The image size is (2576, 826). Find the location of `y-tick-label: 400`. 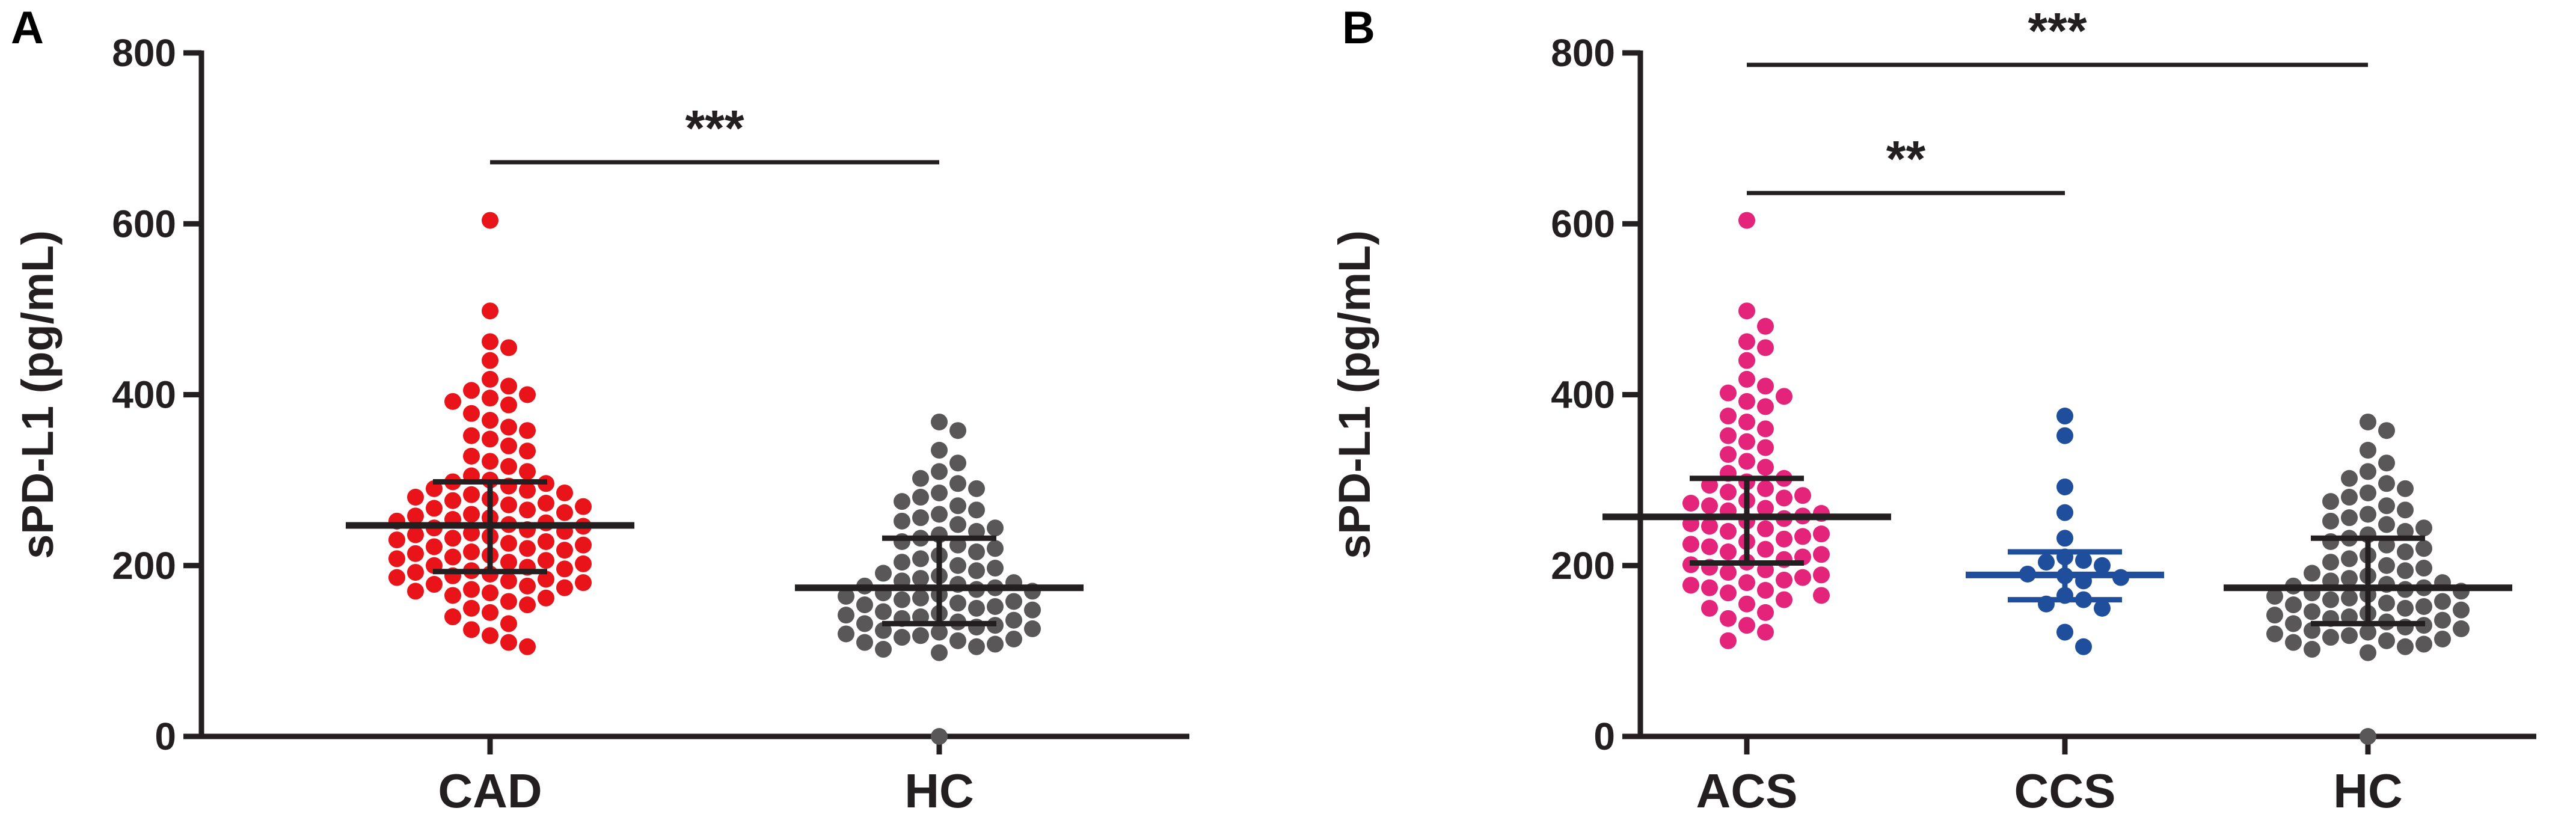

y-tick-label: 400 is located at coordinates (144, 395).